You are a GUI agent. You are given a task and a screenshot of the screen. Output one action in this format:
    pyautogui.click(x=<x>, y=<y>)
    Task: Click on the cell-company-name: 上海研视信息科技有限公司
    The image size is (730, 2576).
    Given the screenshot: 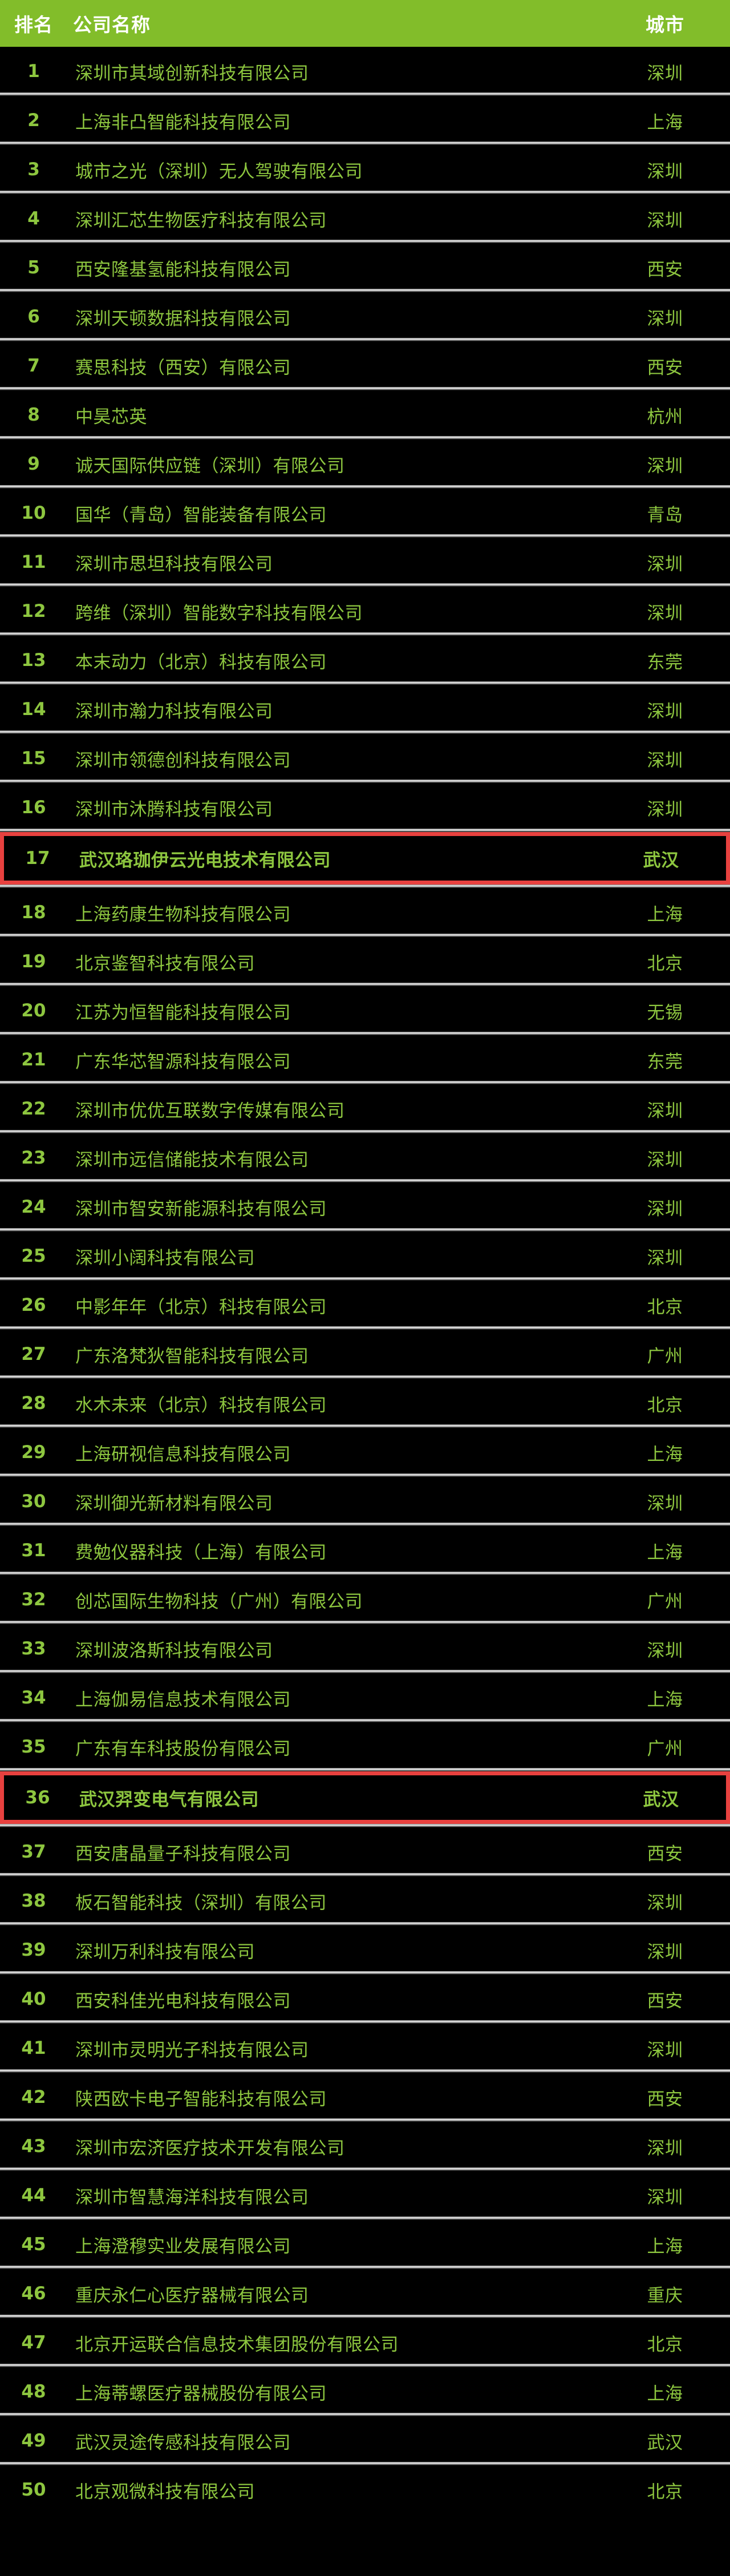 What is the action you would take?
    pyautogui.click(x=183, y=1454)
    